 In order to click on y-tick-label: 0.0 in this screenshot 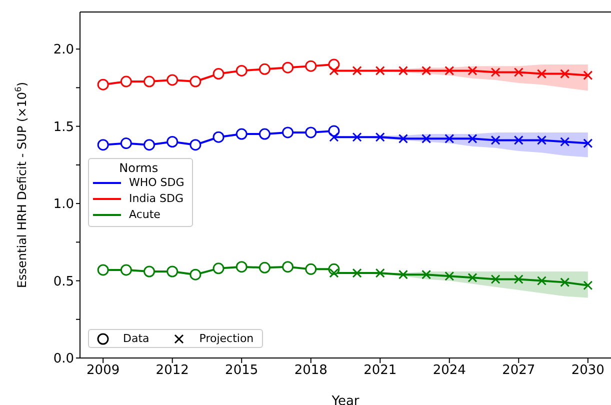, I will do `click(63, 359)`.